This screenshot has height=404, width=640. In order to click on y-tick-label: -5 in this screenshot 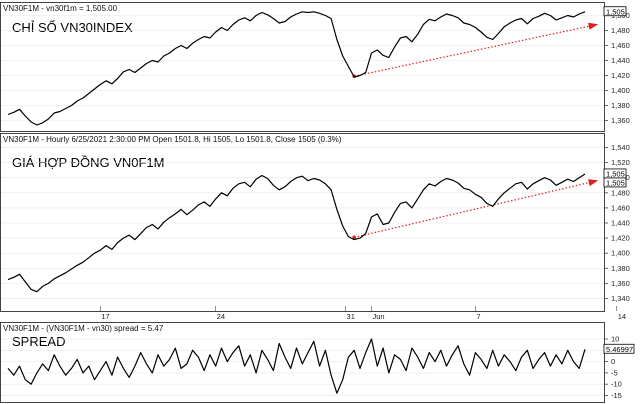, I will do `click(614, 372)`.